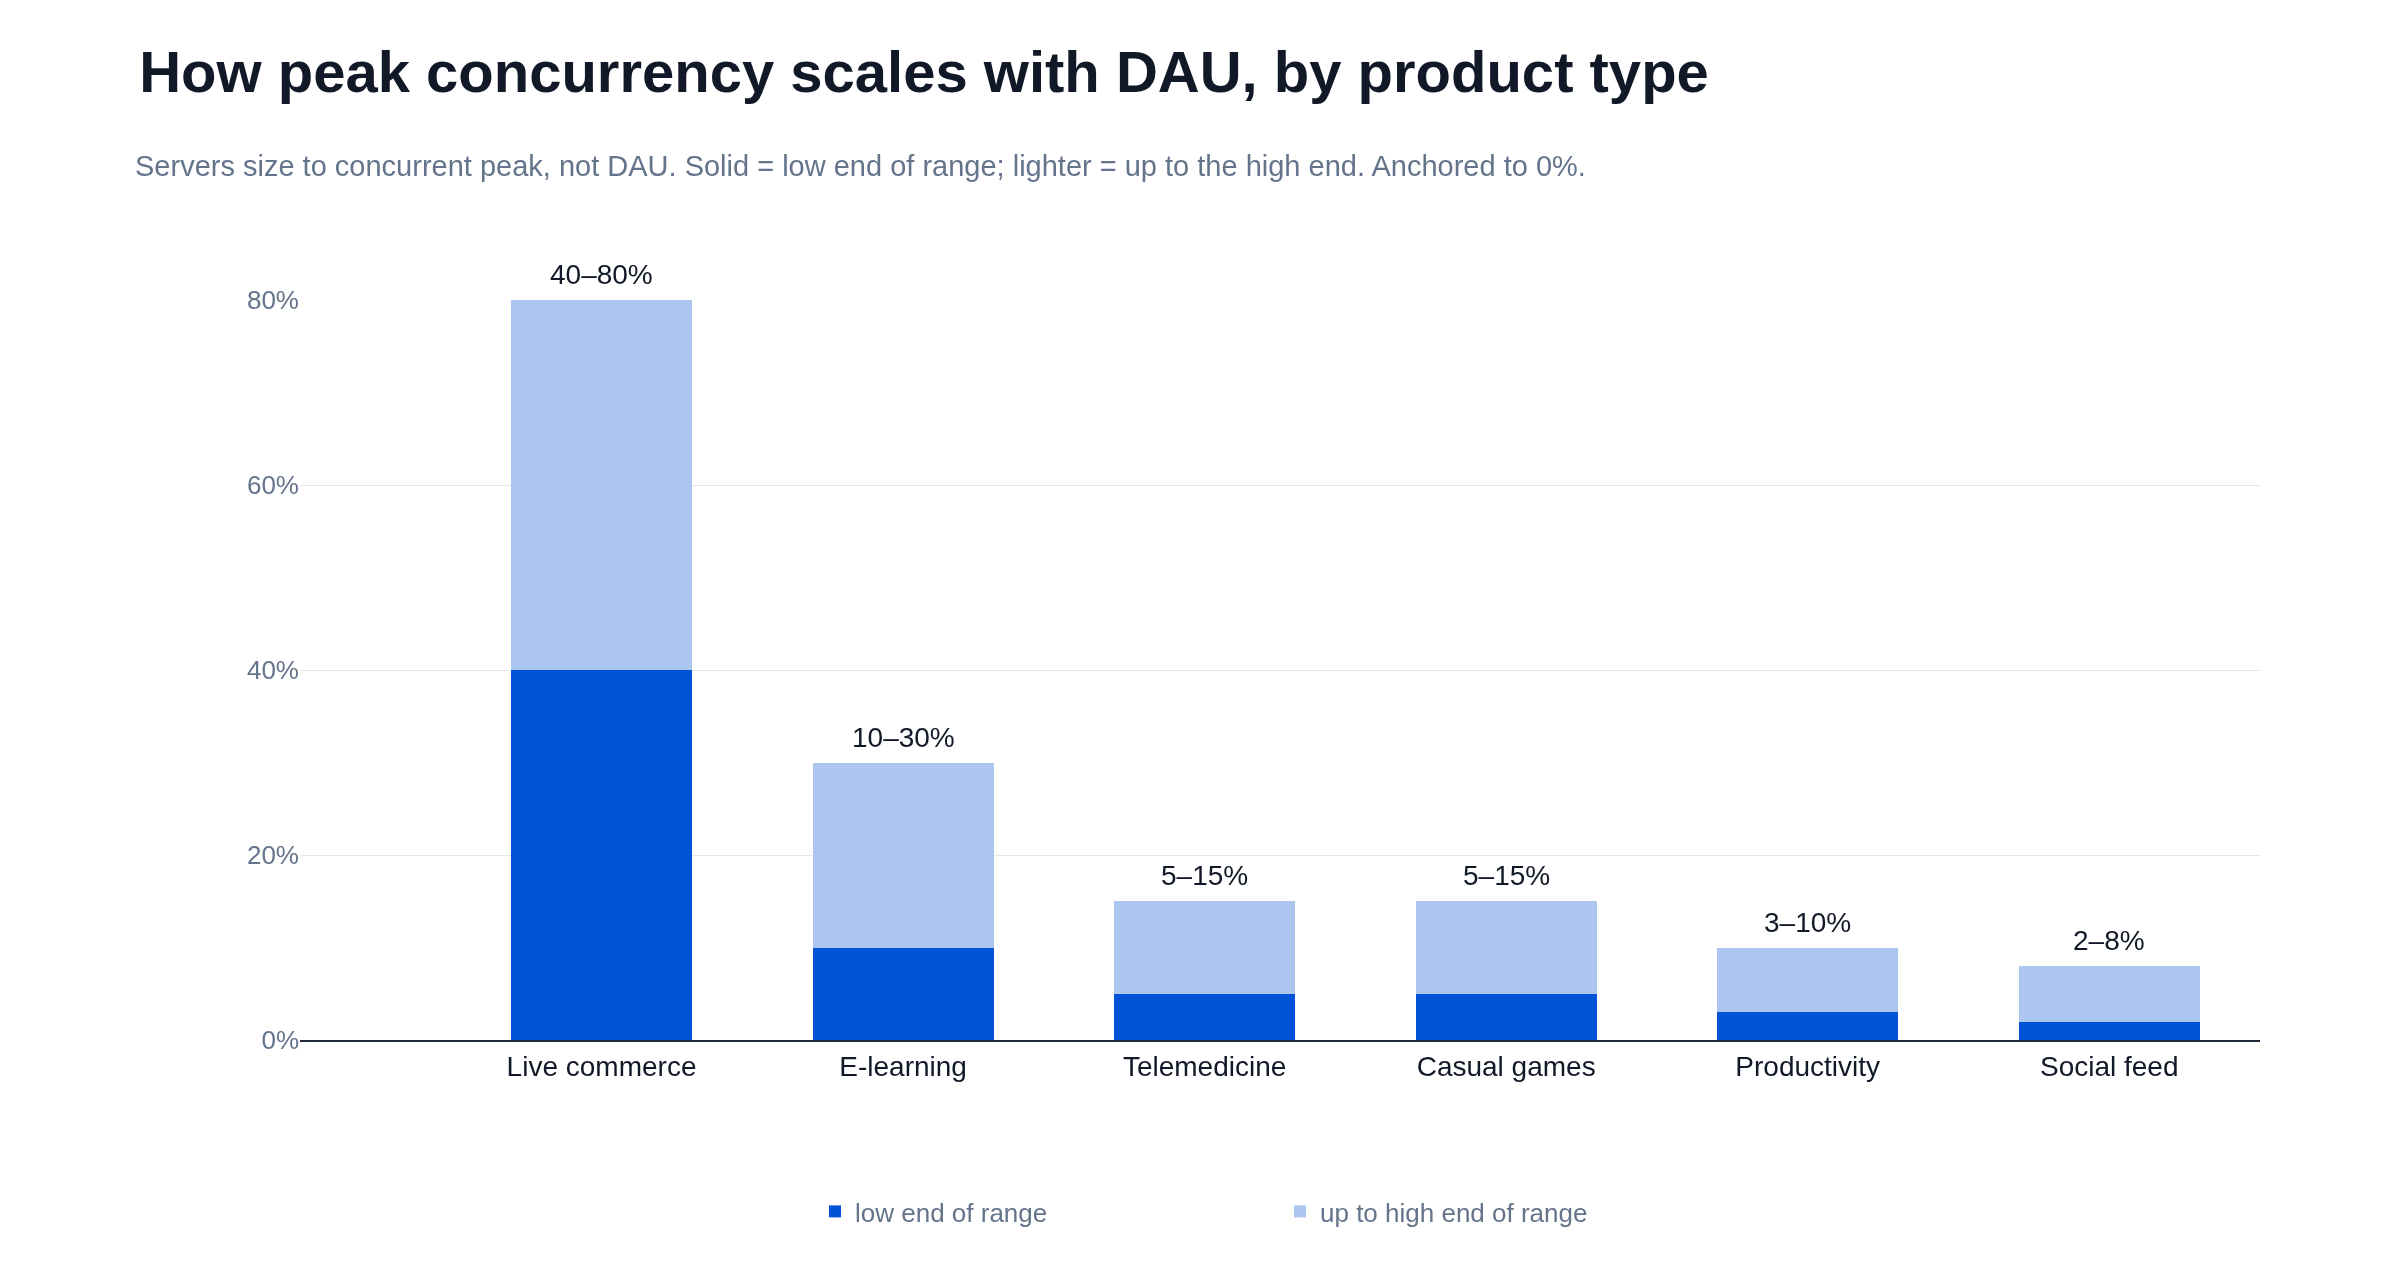  What do you see at coordinates (951, 1212) in the screenshot?
I see `legend-label: low end of range` at bounding box center [951, 1212].